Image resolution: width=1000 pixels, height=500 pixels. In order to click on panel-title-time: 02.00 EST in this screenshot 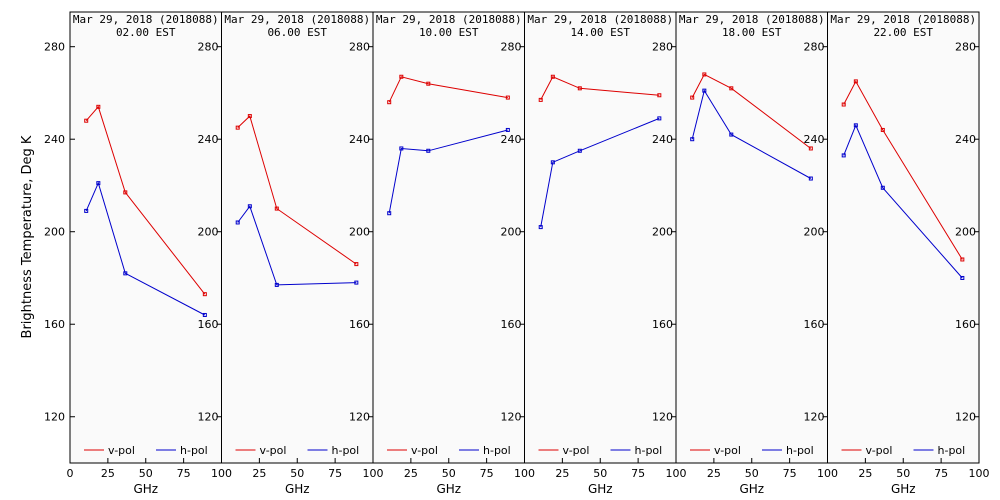, I will do `click(146, 32)`.